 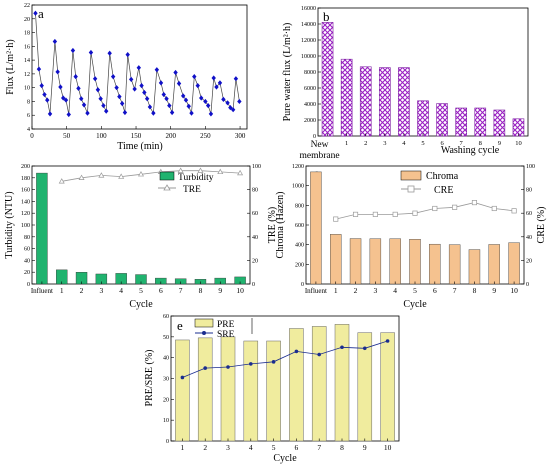 I want to click on x-tick-label: 6, so click(x=161, y=290).